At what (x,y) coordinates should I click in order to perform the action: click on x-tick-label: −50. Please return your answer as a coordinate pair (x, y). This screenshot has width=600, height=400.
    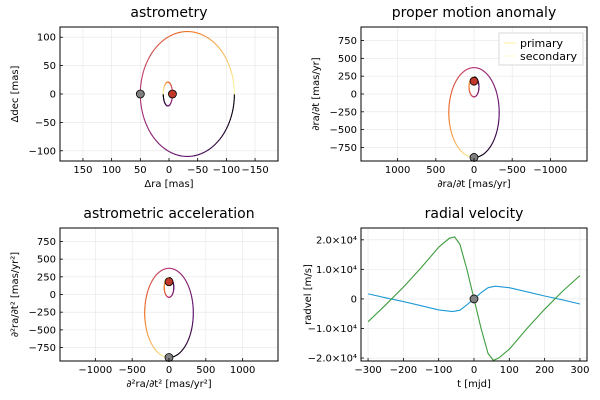
    Looking at the image, I should click on (197, 170).